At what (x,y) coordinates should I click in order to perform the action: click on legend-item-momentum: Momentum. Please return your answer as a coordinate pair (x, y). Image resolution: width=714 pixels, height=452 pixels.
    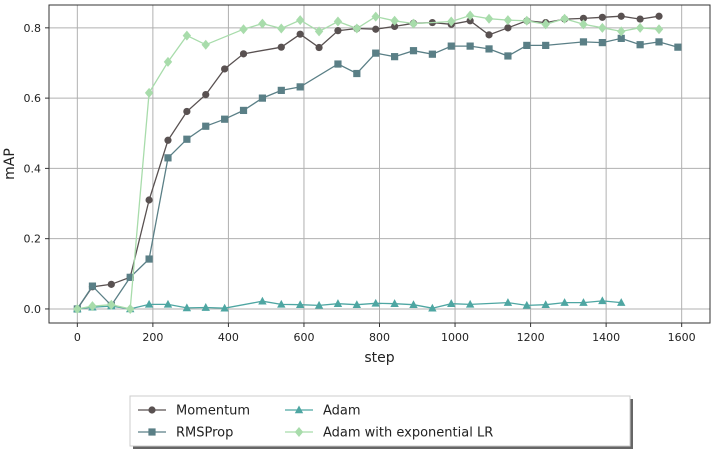
    Looking at the image, I should click on (194, 411).